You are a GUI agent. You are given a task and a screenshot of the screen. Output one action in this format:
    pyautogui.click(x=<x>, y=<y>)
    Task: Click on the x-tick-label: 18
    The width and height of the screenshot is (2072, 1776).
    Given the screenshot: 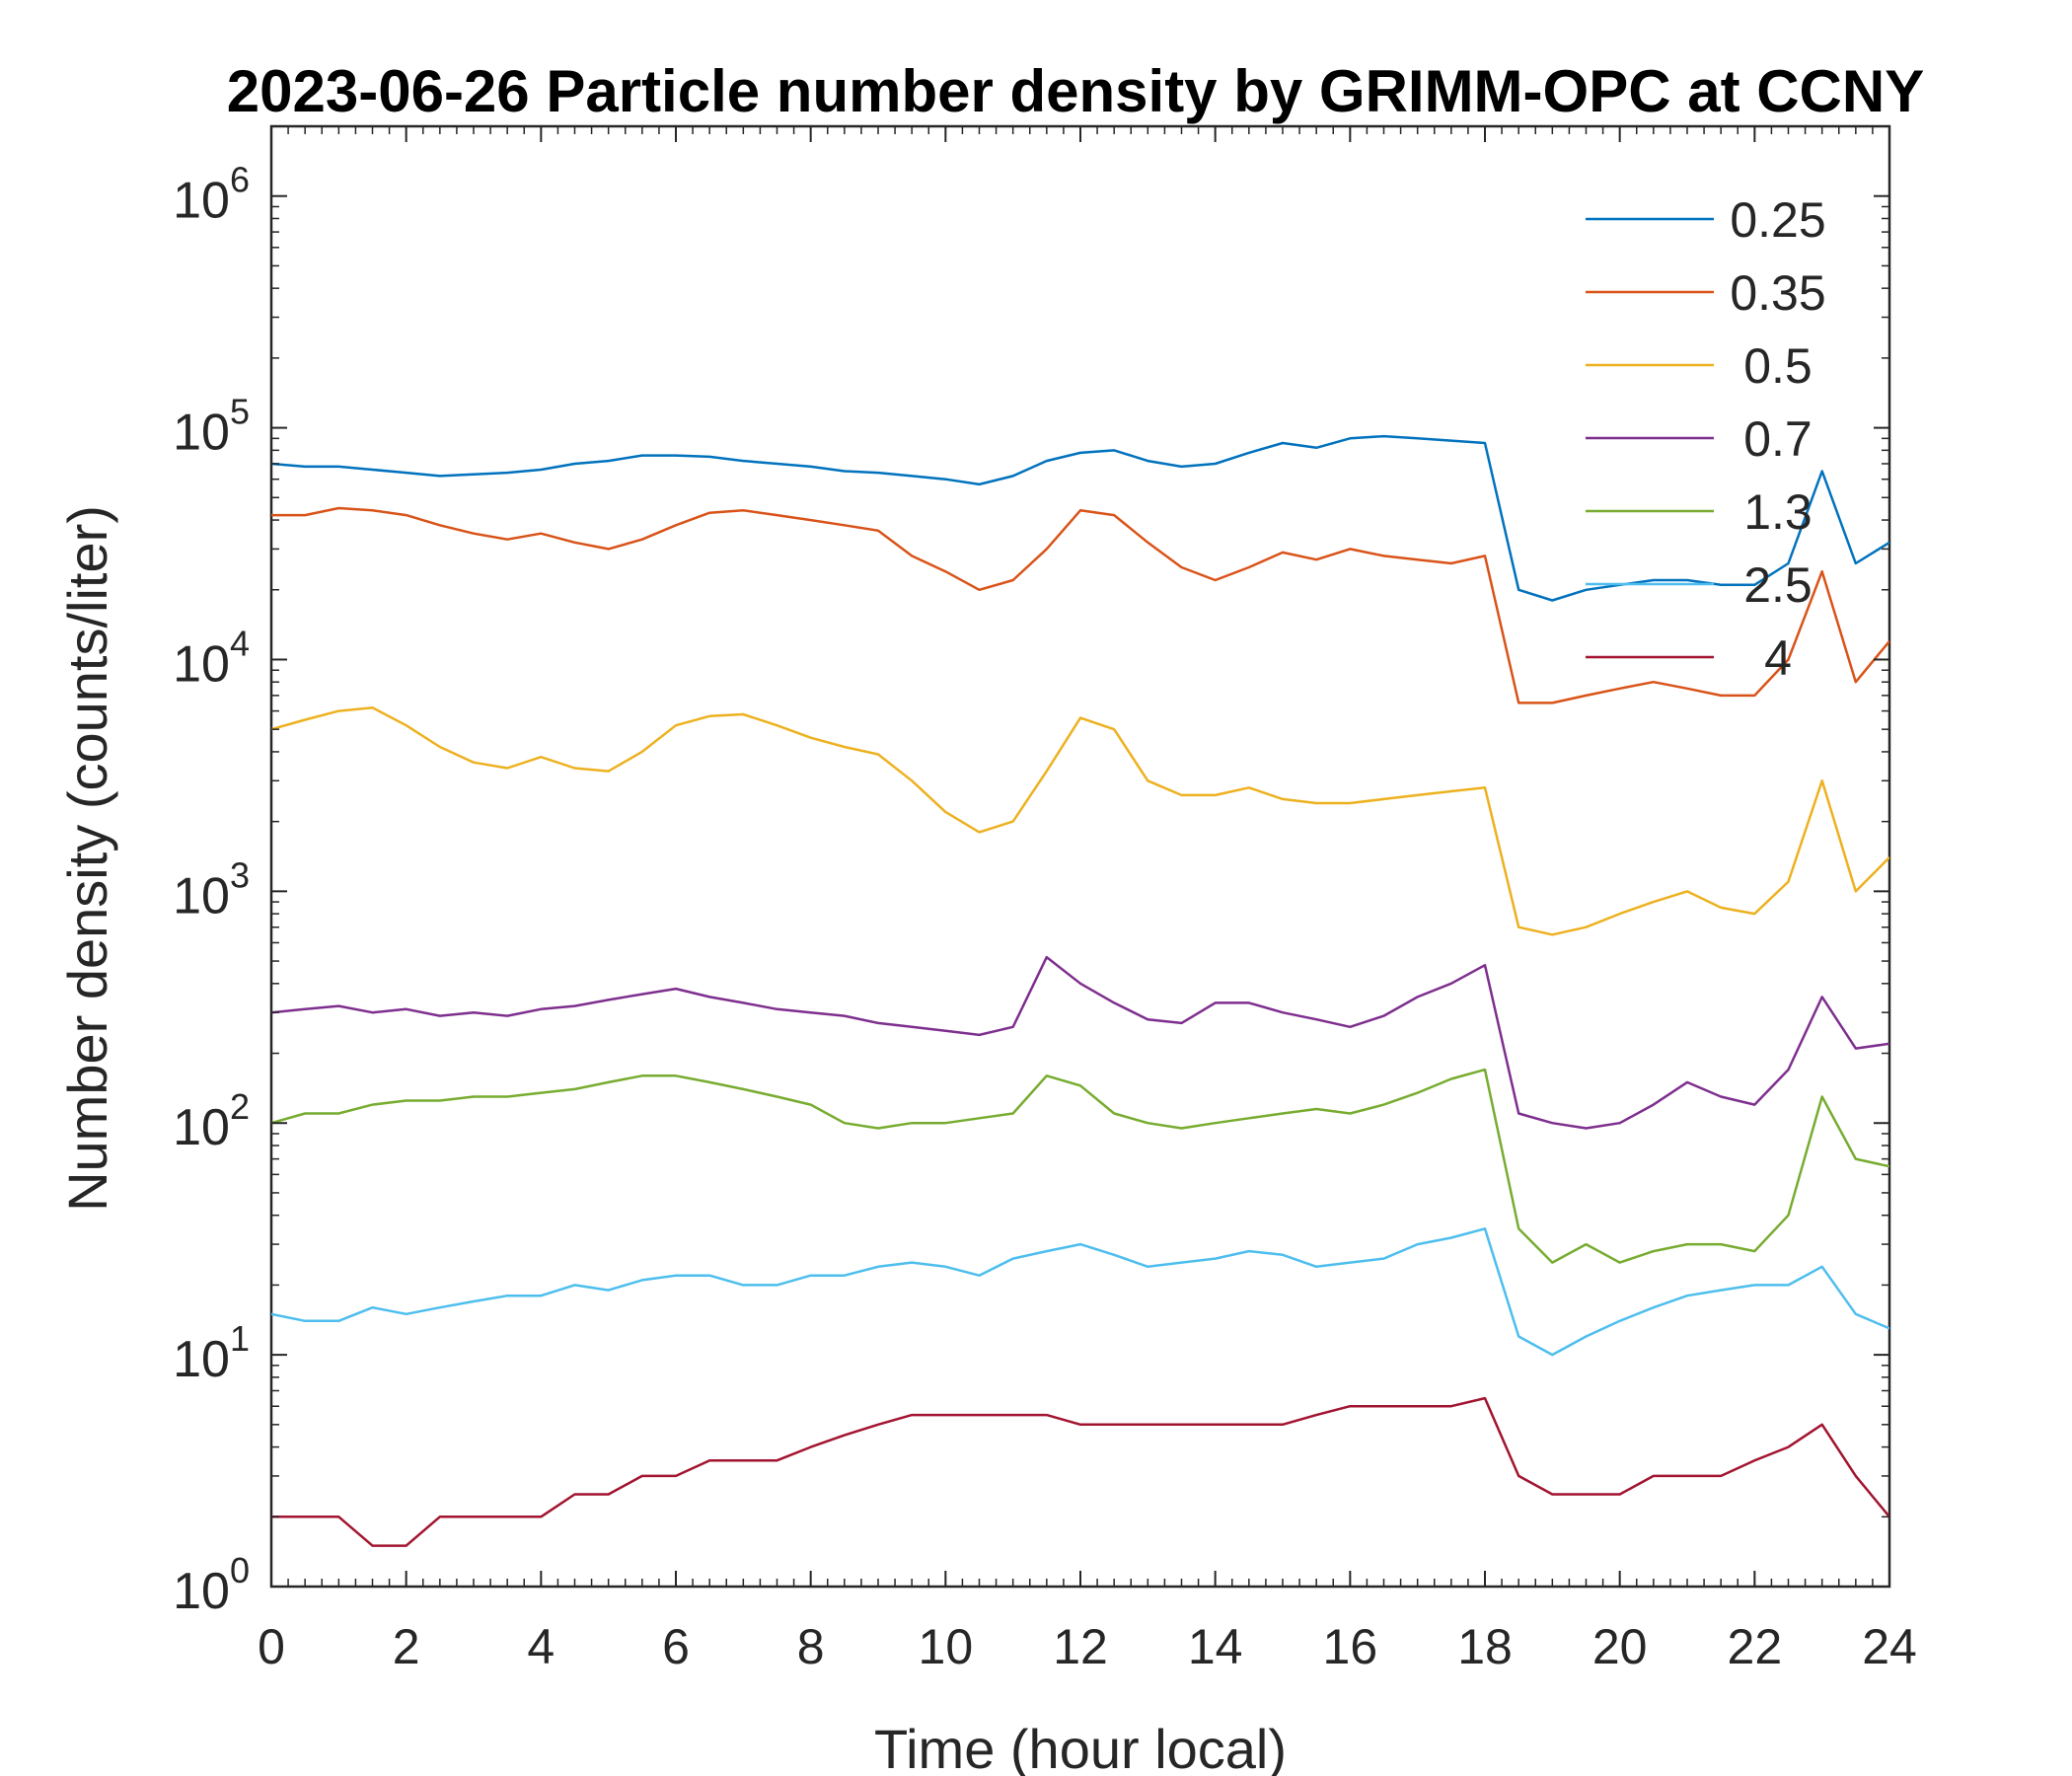 What is the action you would take?
    pyautogui.click(x=1485, y=1647)
    